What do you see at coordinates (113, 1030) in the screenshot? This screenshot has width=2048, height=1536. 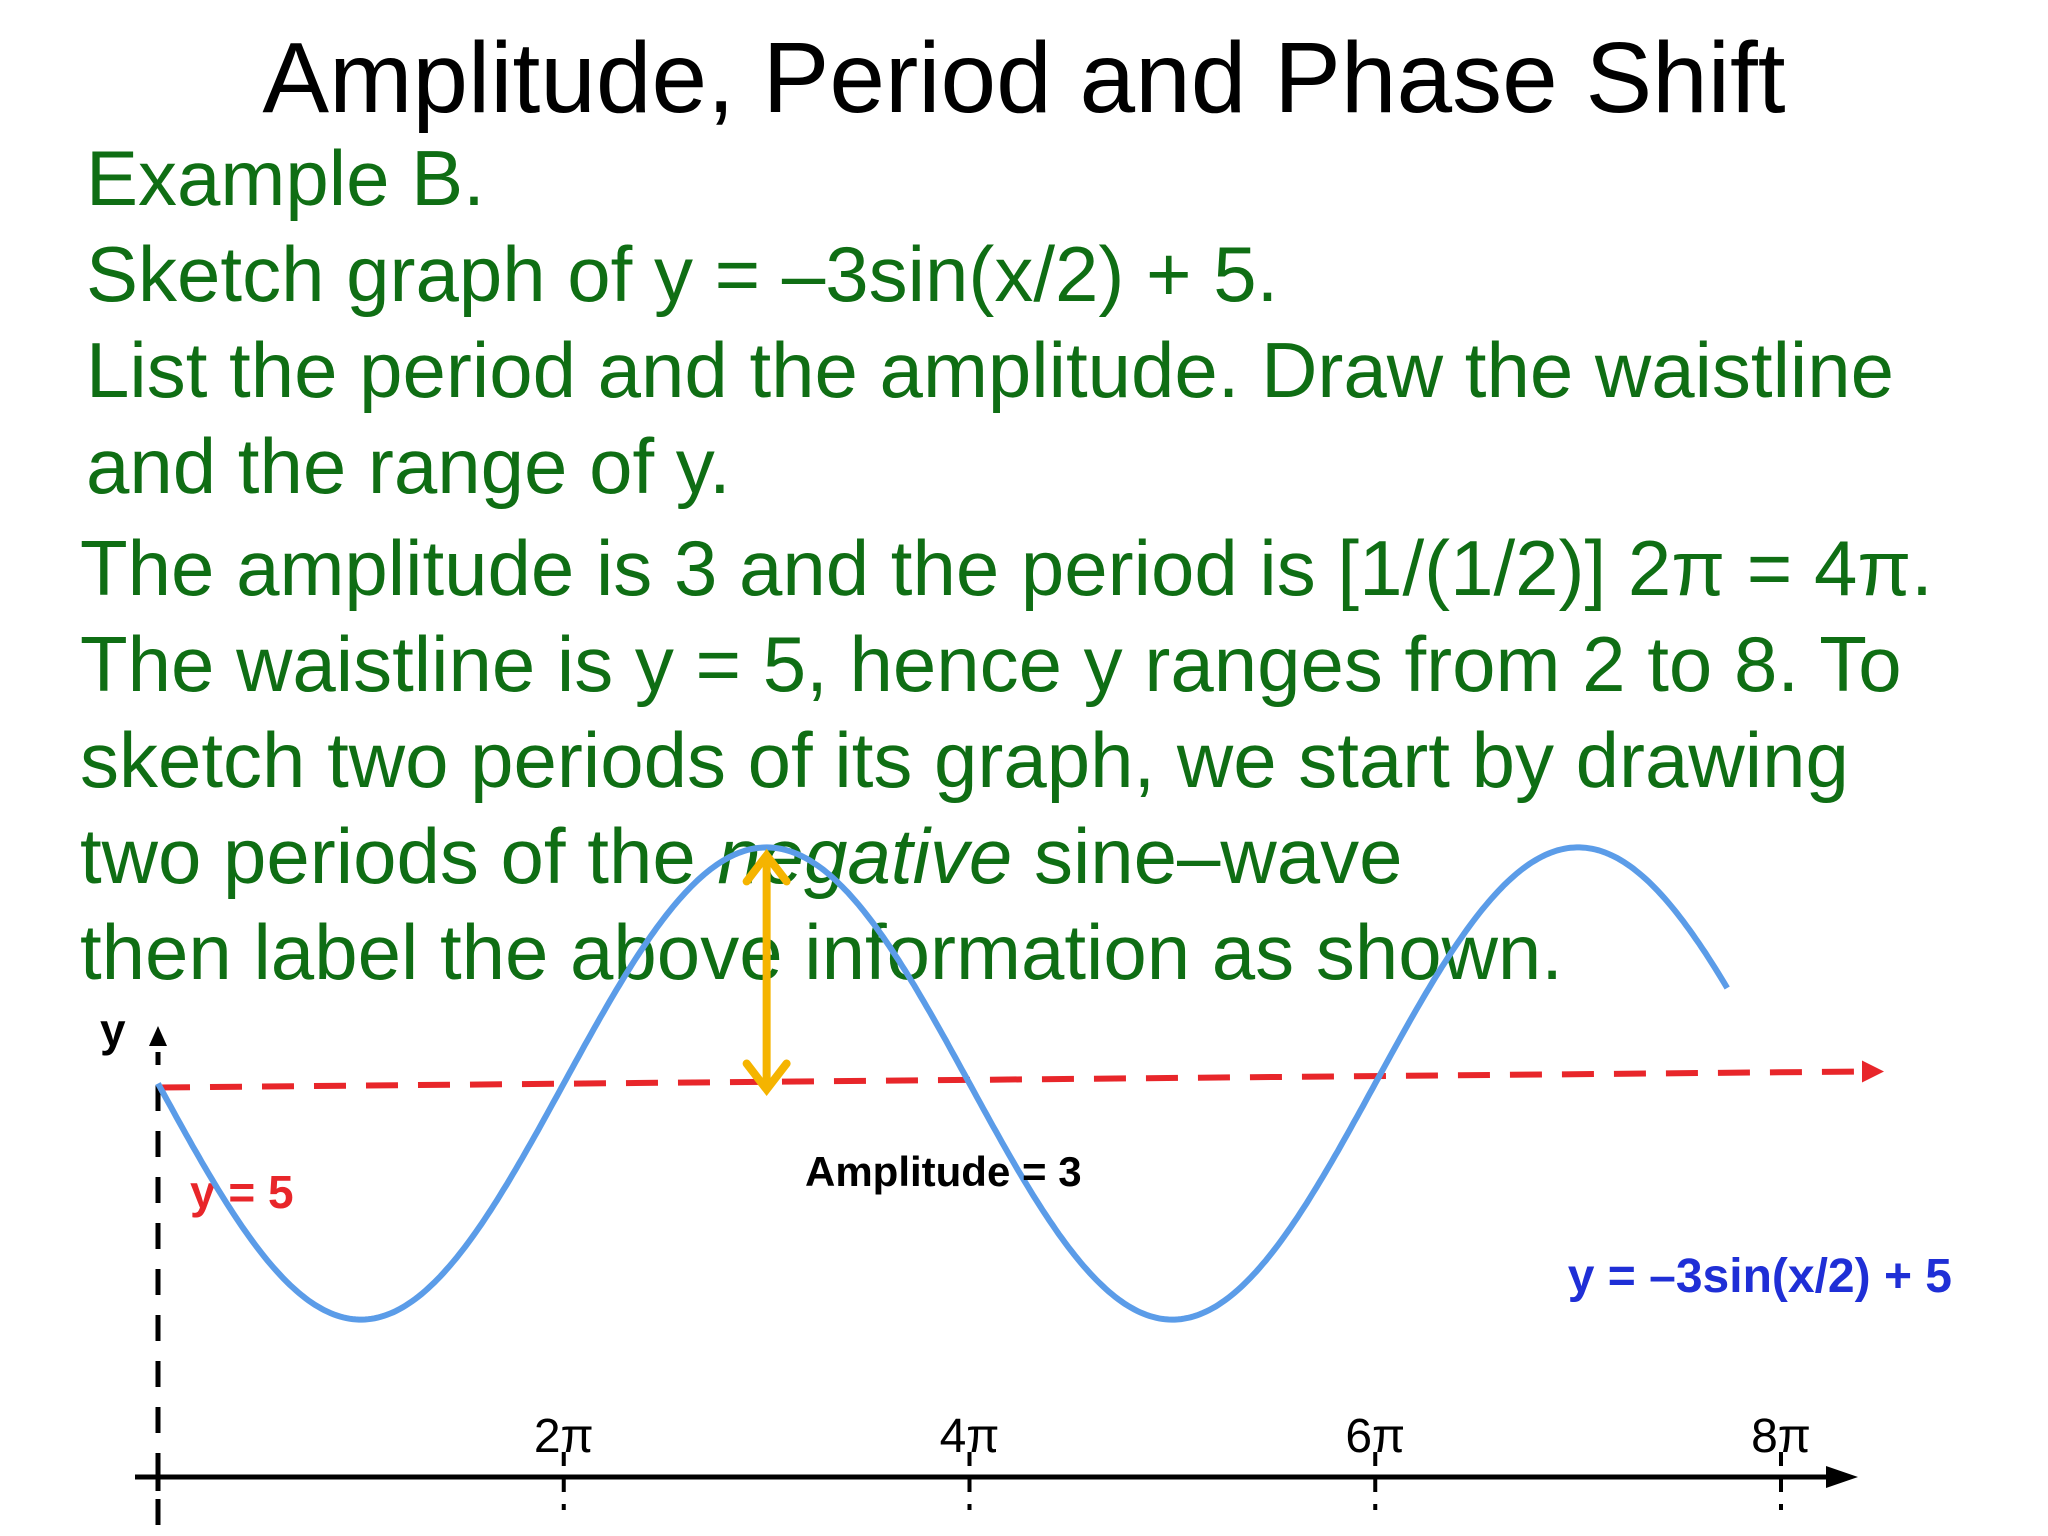 I see `y-axis-label: y` at bounding box center [113, 1030].